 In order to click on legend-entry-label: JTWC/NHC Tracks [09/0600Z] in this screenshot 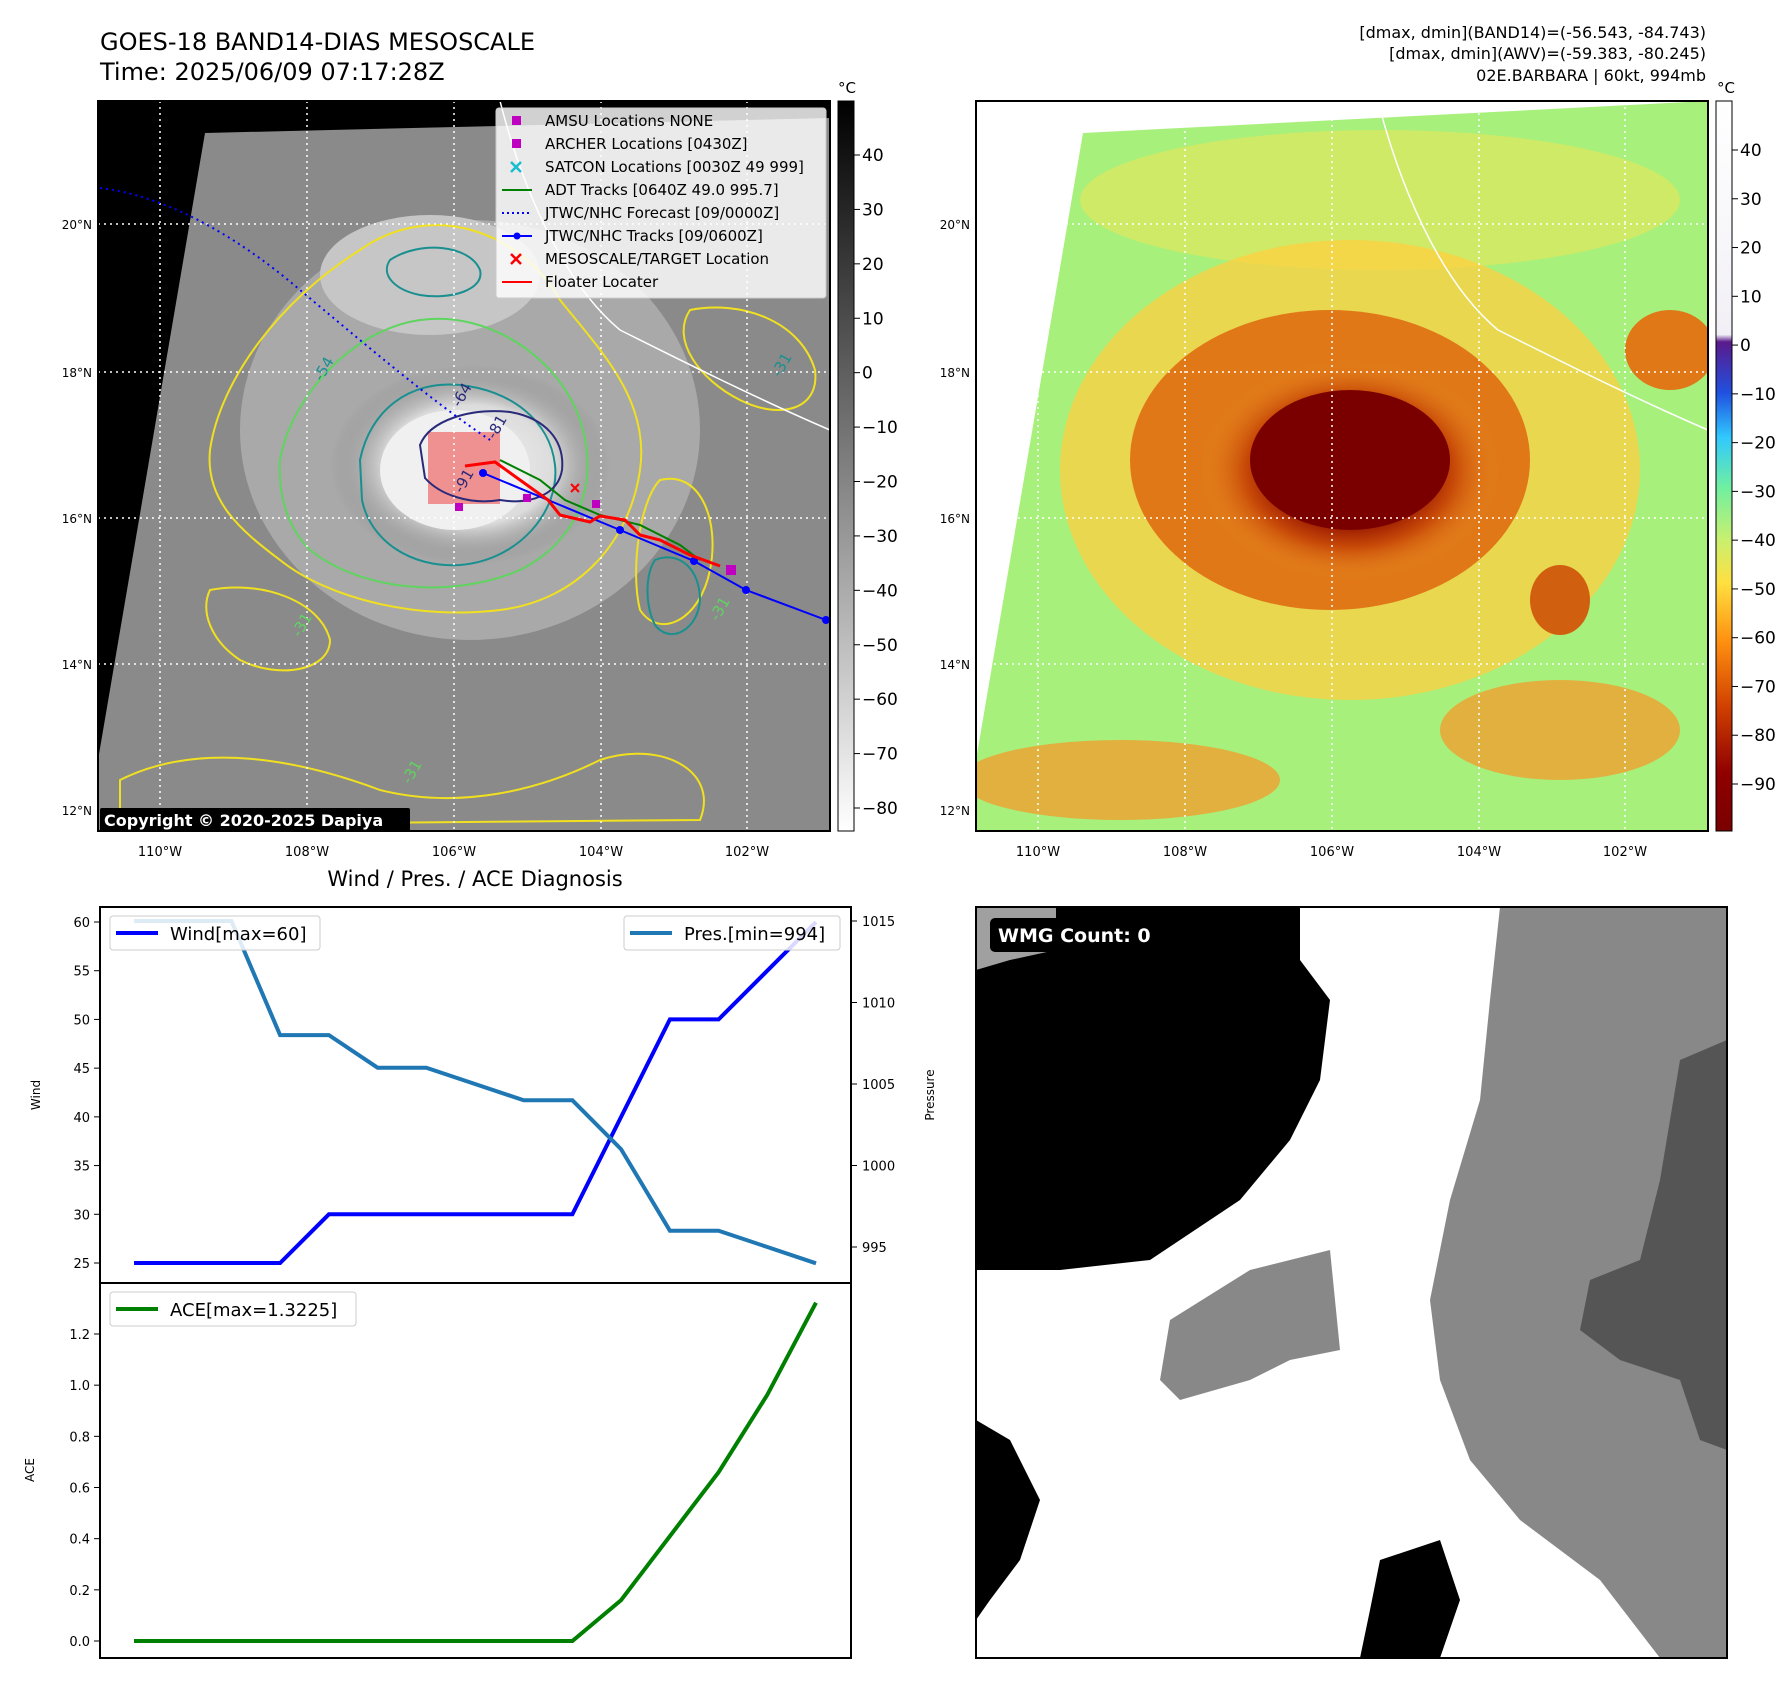, I will do `click(653, 236)`.